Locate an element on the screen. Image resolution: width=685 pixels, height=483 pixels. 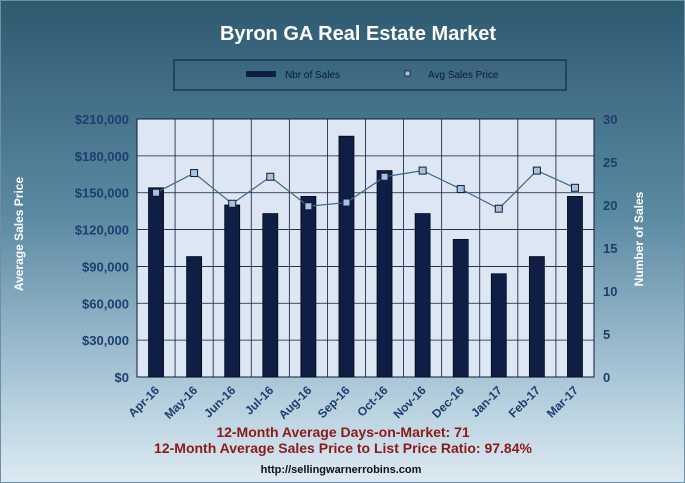
x-tick-label: Dec-16 is located at coordinates (448, 402).